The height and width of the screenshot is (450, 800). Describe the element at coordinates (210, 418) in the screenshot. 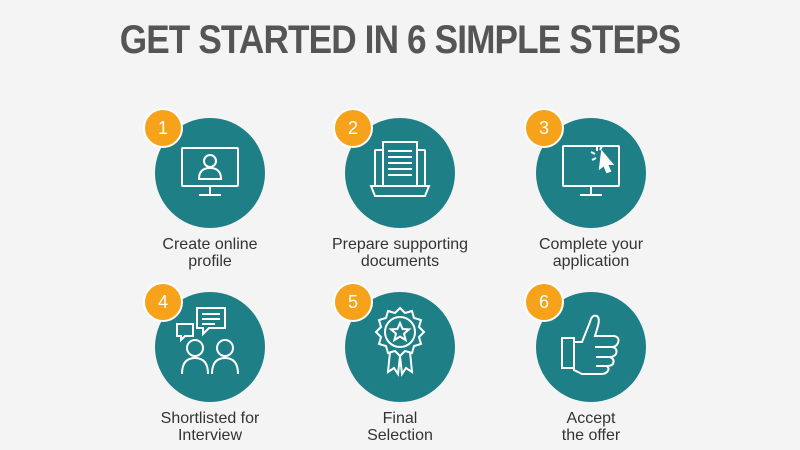

I see `step-4-label-line1: Shortlisted for` at that location.